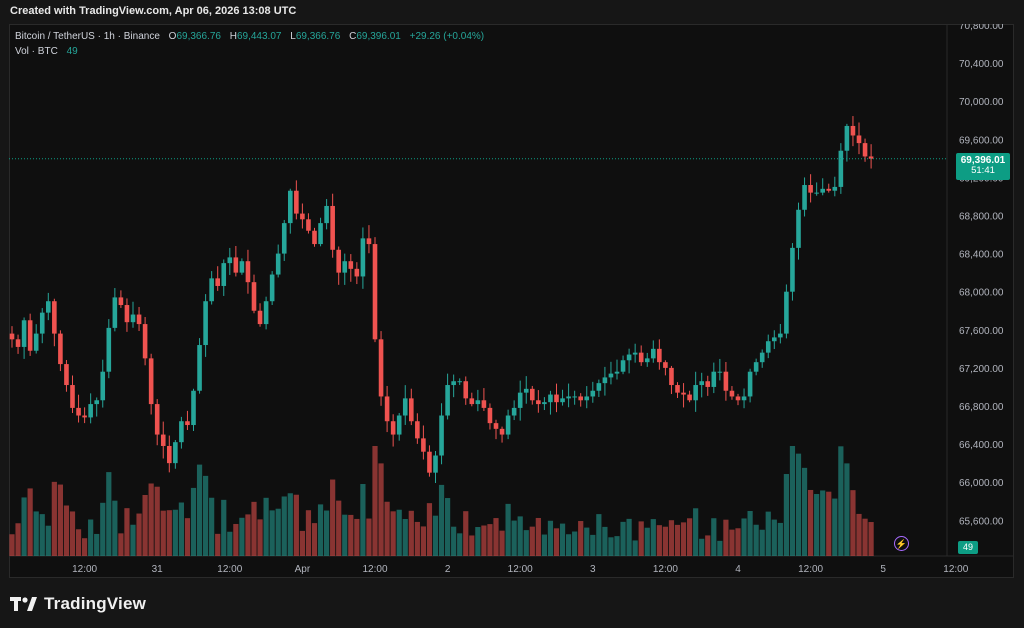  I want to click on close-value: 69,396.01, so click(378, 36).